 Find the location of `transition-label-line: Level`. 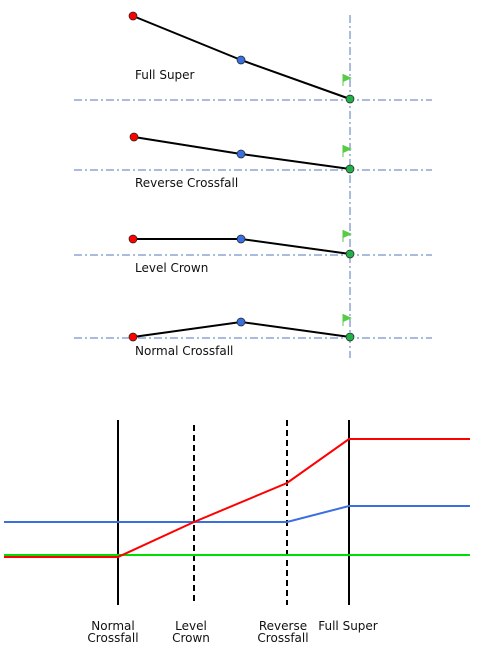

transition-label-line: Level is located at coordinates (191, 626).